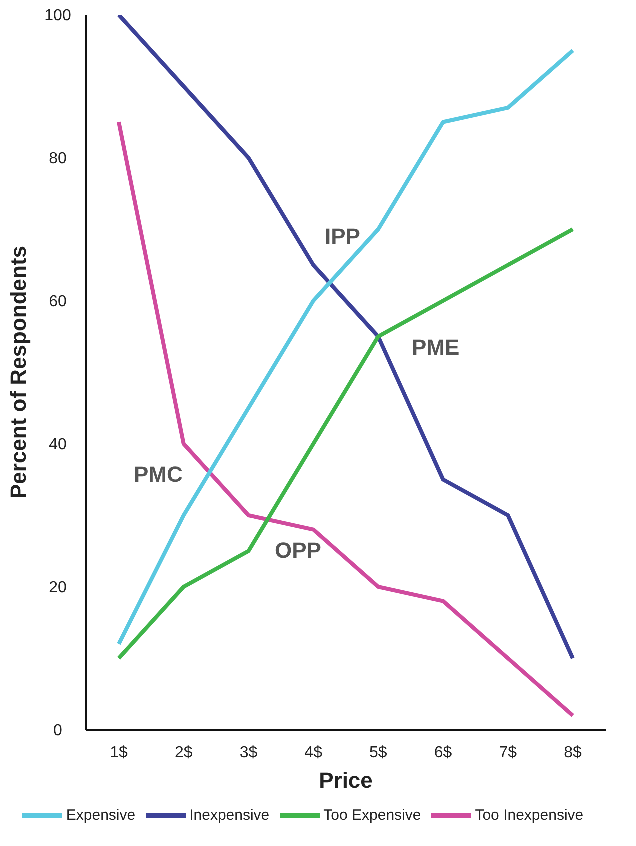 This screenshot has width=636, height=846. What do you see at coordinates (298, 551) in the screenshot?
I see `annotation: OPP` at bounding box center [298, 551].